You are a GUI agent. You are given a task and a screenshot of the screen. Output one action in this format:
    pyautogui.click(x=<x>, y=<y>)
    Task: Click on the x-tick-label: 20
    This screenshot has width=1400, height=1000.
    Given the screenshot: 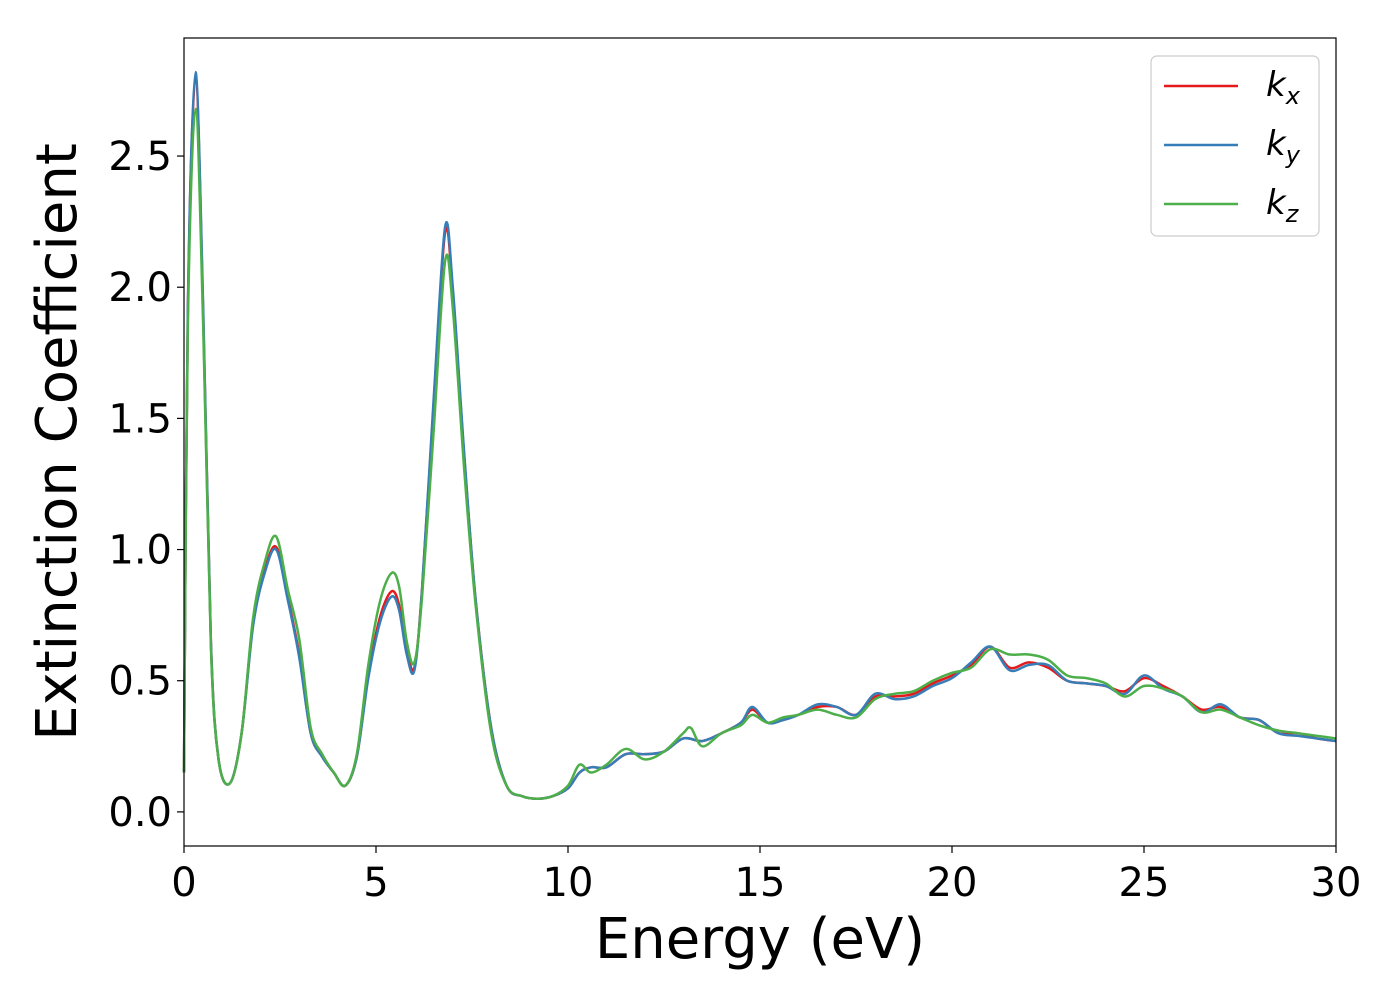 What is the action you would take?
    pyautogui.click(x=952, y=883)
    